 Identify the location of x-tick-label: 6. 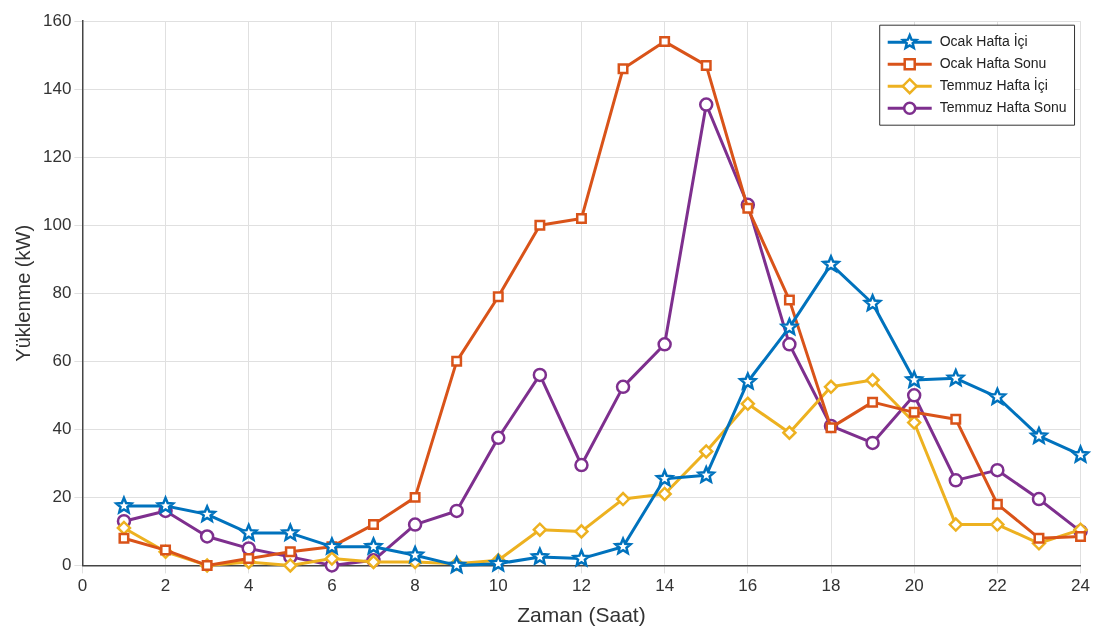
(332, 586).